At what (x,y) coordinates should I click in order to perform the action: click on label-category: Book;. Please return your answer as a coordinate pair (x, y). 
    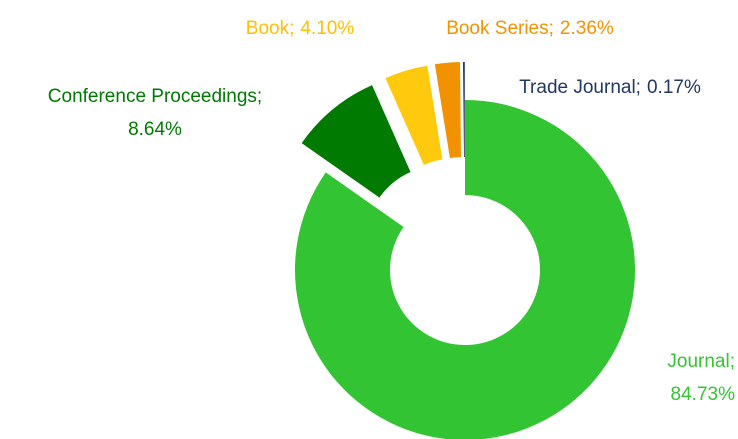
    Looking at the image, I should click on (270, 28).